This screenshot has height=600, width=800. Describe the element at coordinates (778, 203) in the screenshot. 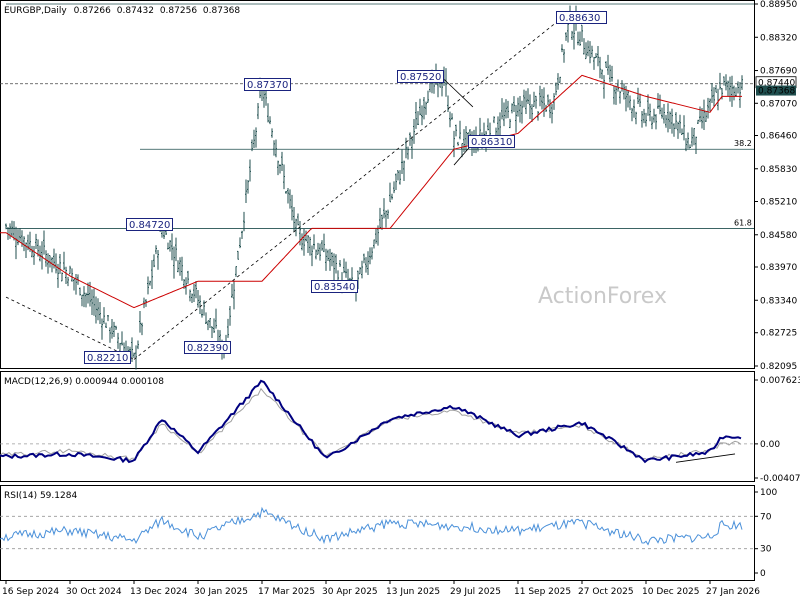

I see `price-axis-label: 0.85210` at that location.